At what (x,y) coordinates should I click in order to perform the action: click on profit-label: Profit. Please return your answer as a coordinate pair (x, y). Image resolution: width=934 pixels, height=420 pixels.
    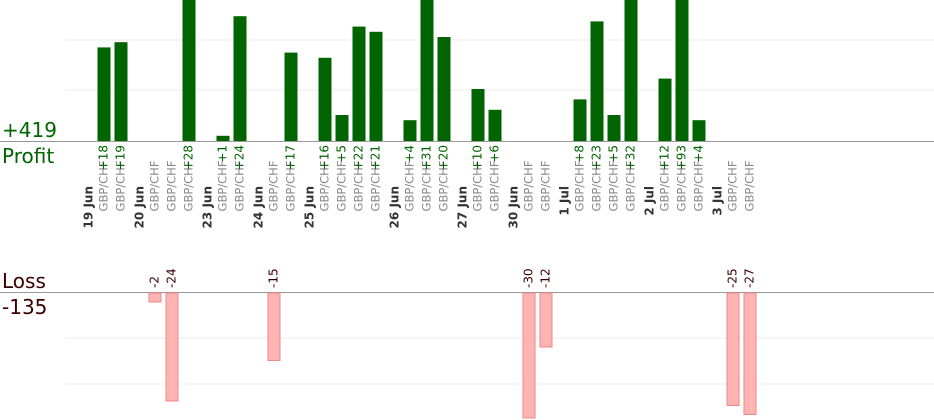
    Looking at the image, I should click on (28, 156).